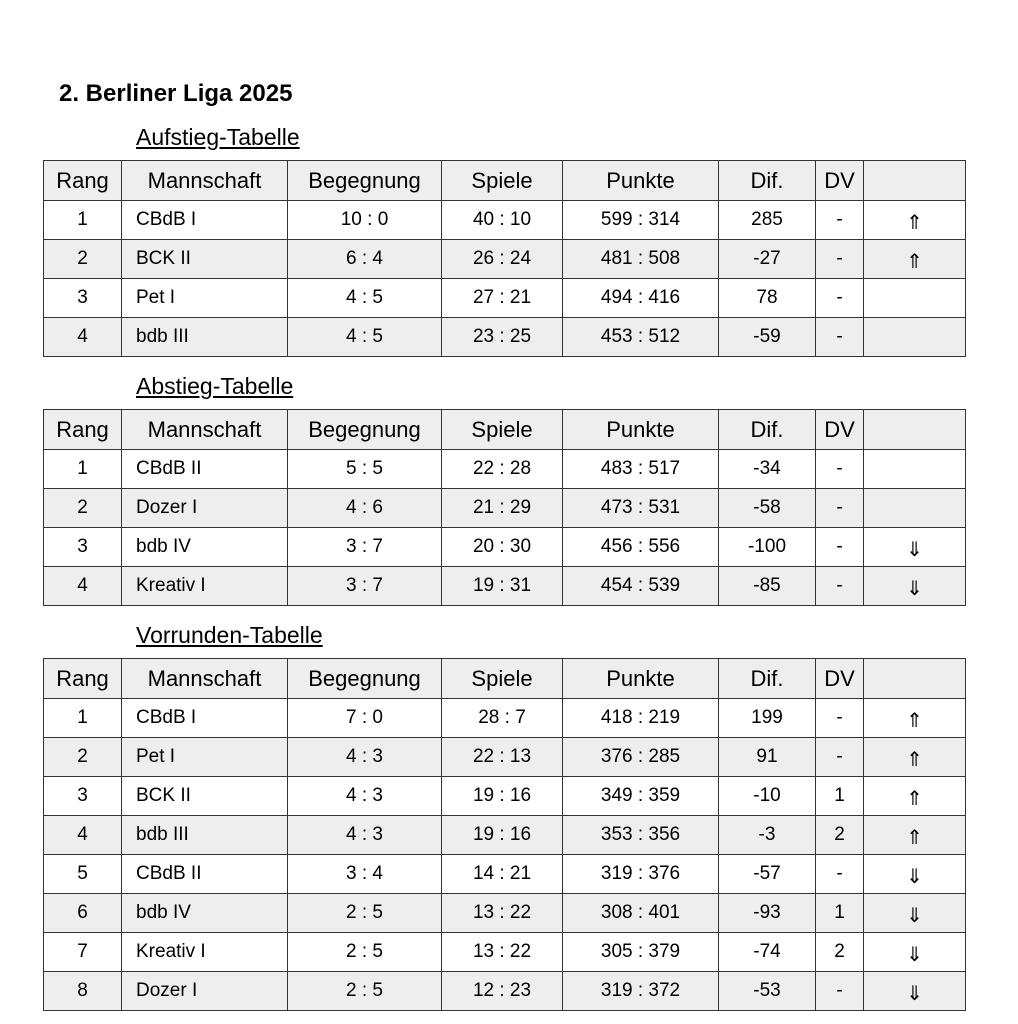 This screenshot has height=1024, width=1018. What do you see at coordinates (640, 913) in the screenshot?
I see `table-cell: 308 : 401` at bounding box center [640, 913].